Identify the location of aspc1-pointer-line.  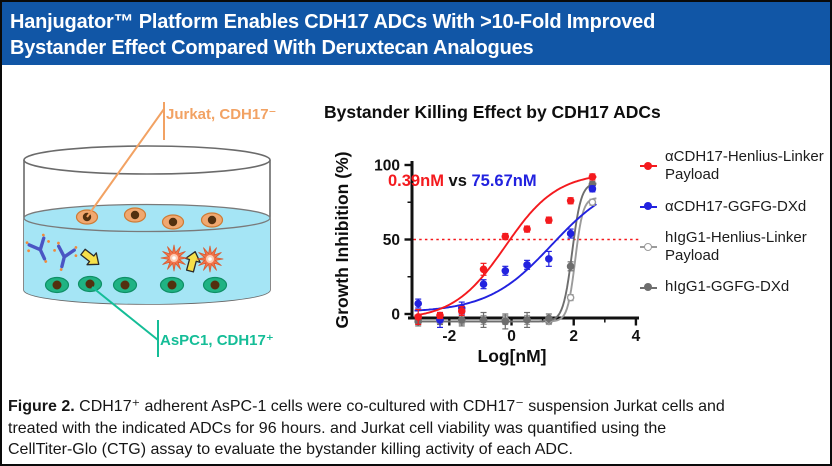
(125, 321).